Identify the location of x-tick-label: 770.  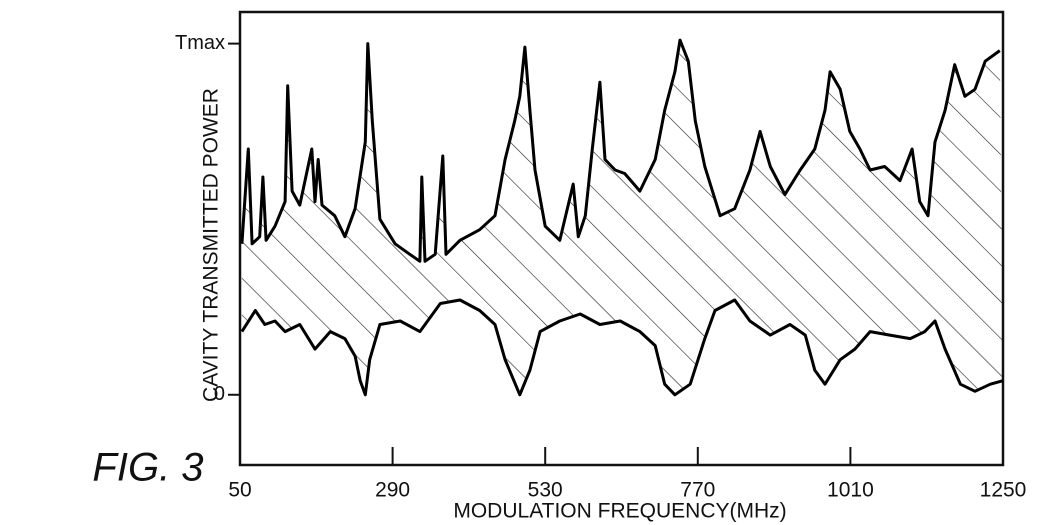
(697, 490).